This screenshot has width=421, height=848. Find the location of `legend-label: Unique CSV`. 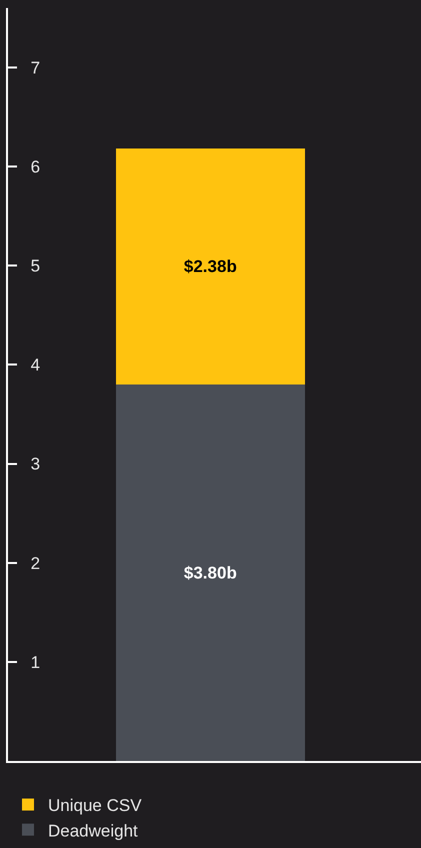

legend-label: Unique CSV is located at coordinates (95, 806).